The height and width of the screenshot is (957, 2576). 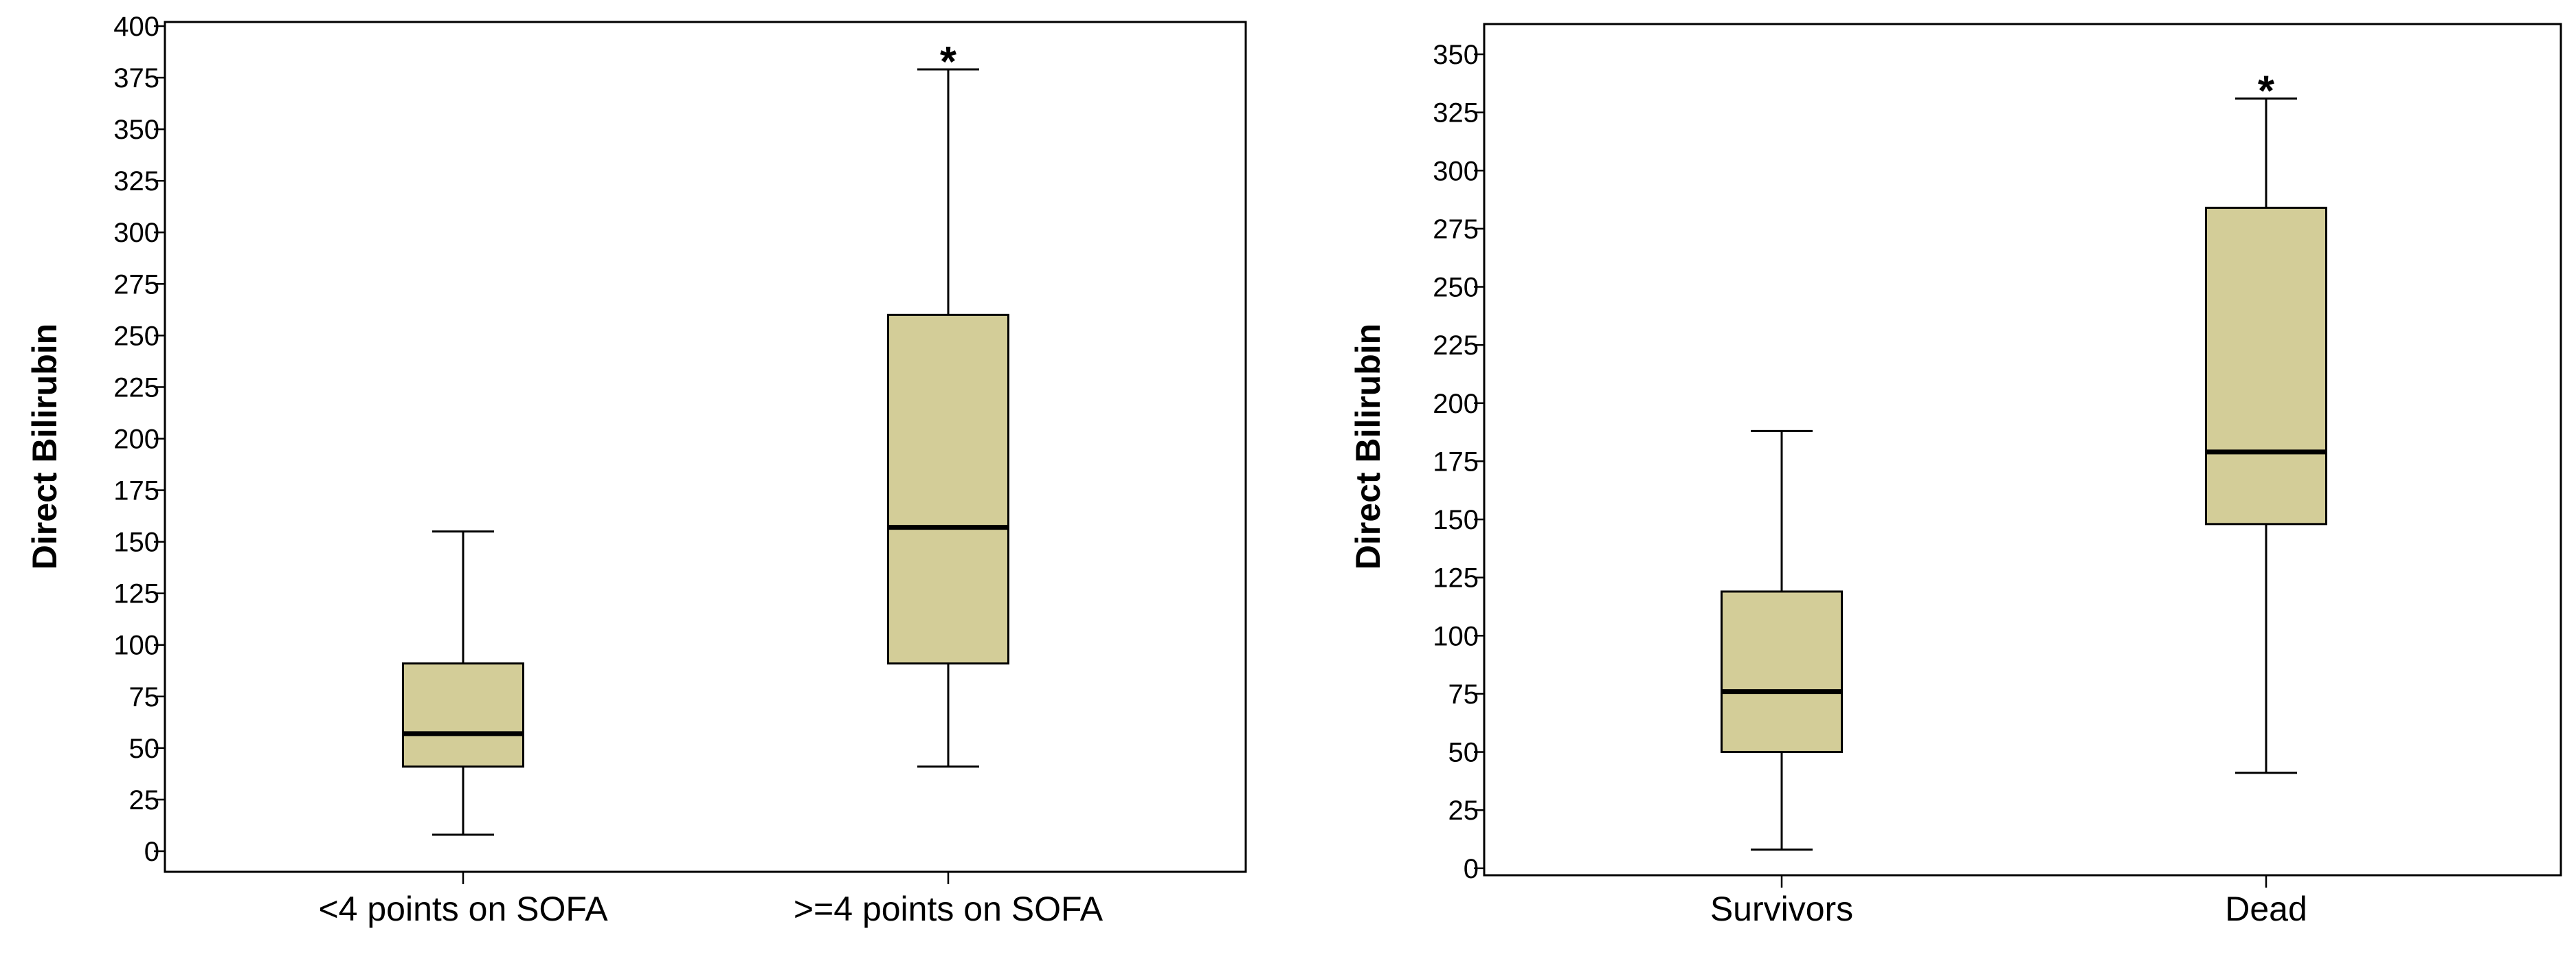 What do you see at coordinates (2266, 909) in the screenshot?
I see `x-tick-label: Dead` at bounding box center [2266, 909].